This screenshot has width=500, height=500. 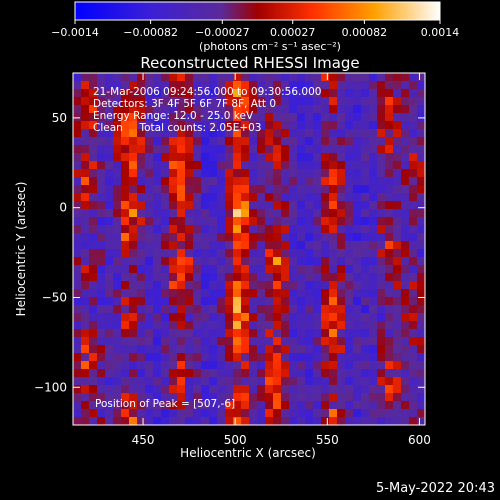 I want to click on colorbar-tick-label: 0.00027, so click(x=293, y=32).